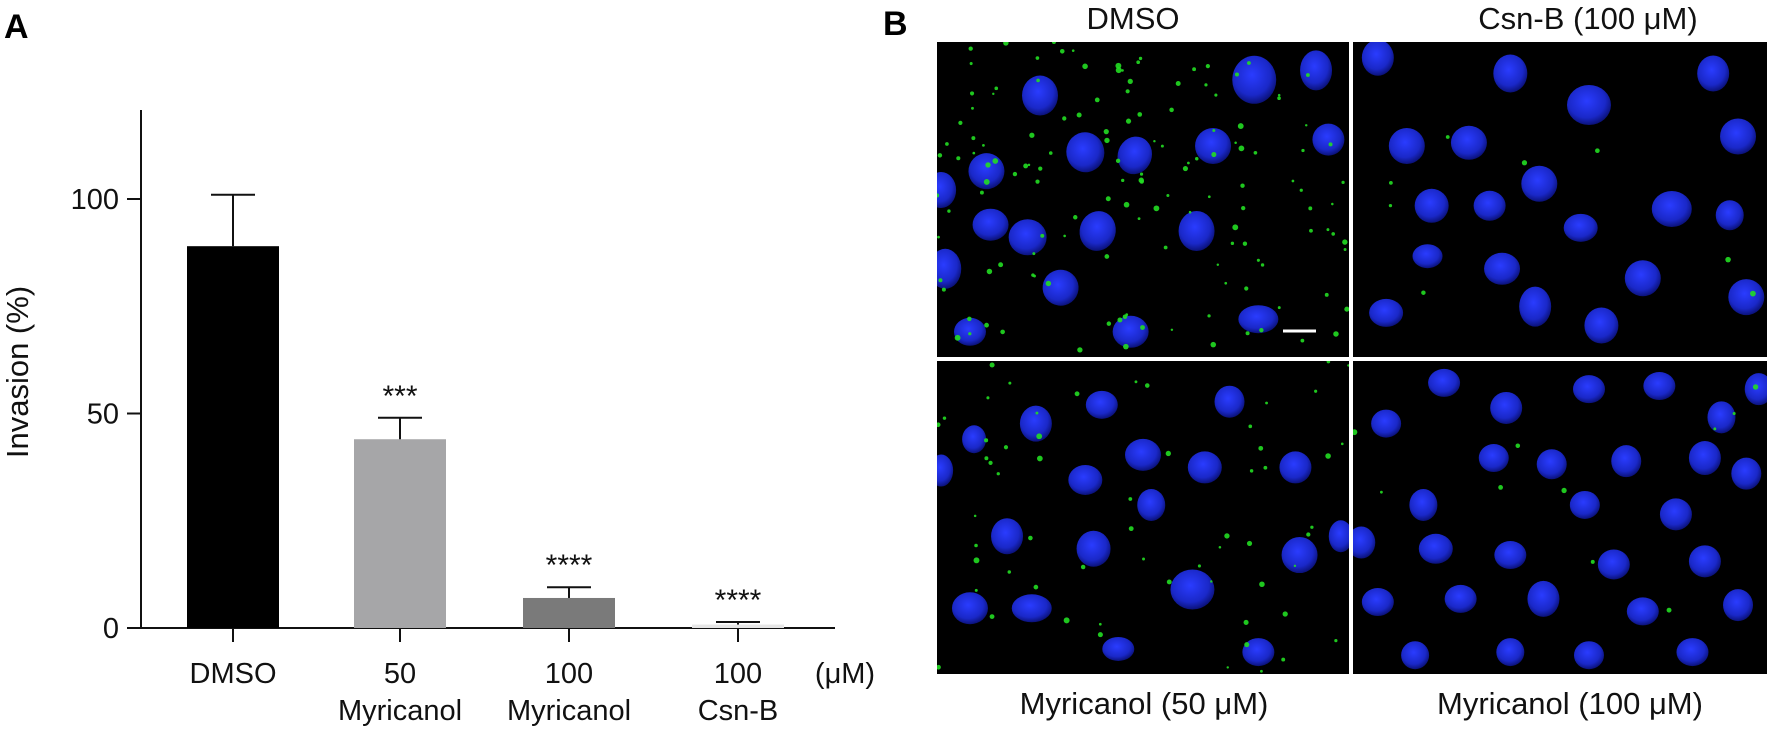  What do you see at coordinates (400, 674) in the screenshot?
I see `x-tick-label: 50` at bounding box center [400, 674].